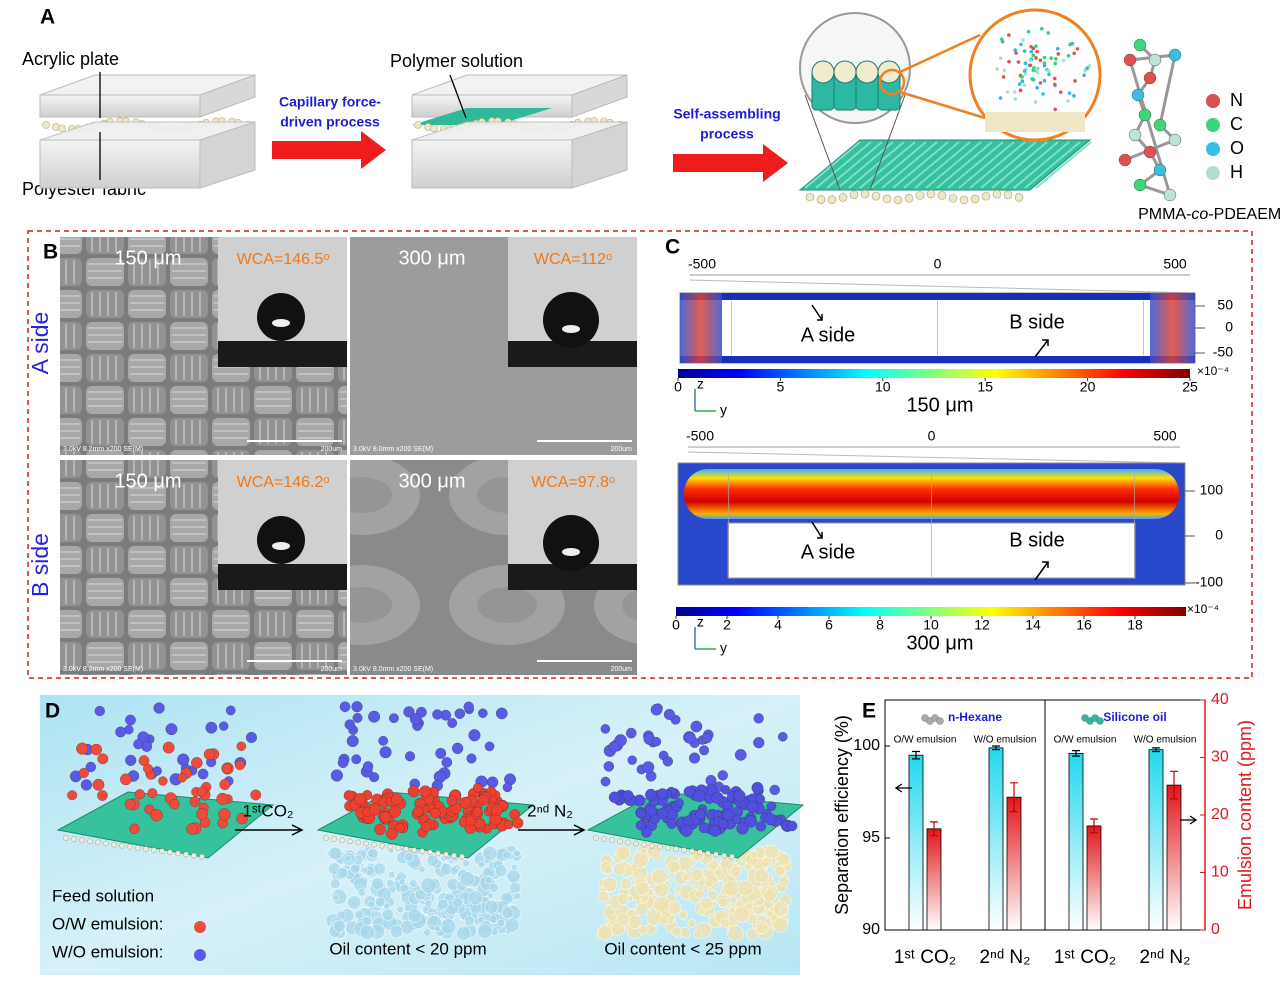 The height and width of the screenshot is (1007, 1280). Describe the element at coordinates (1212, 490) in the screenshot. I see `axis-tick-label: 100` at that location.